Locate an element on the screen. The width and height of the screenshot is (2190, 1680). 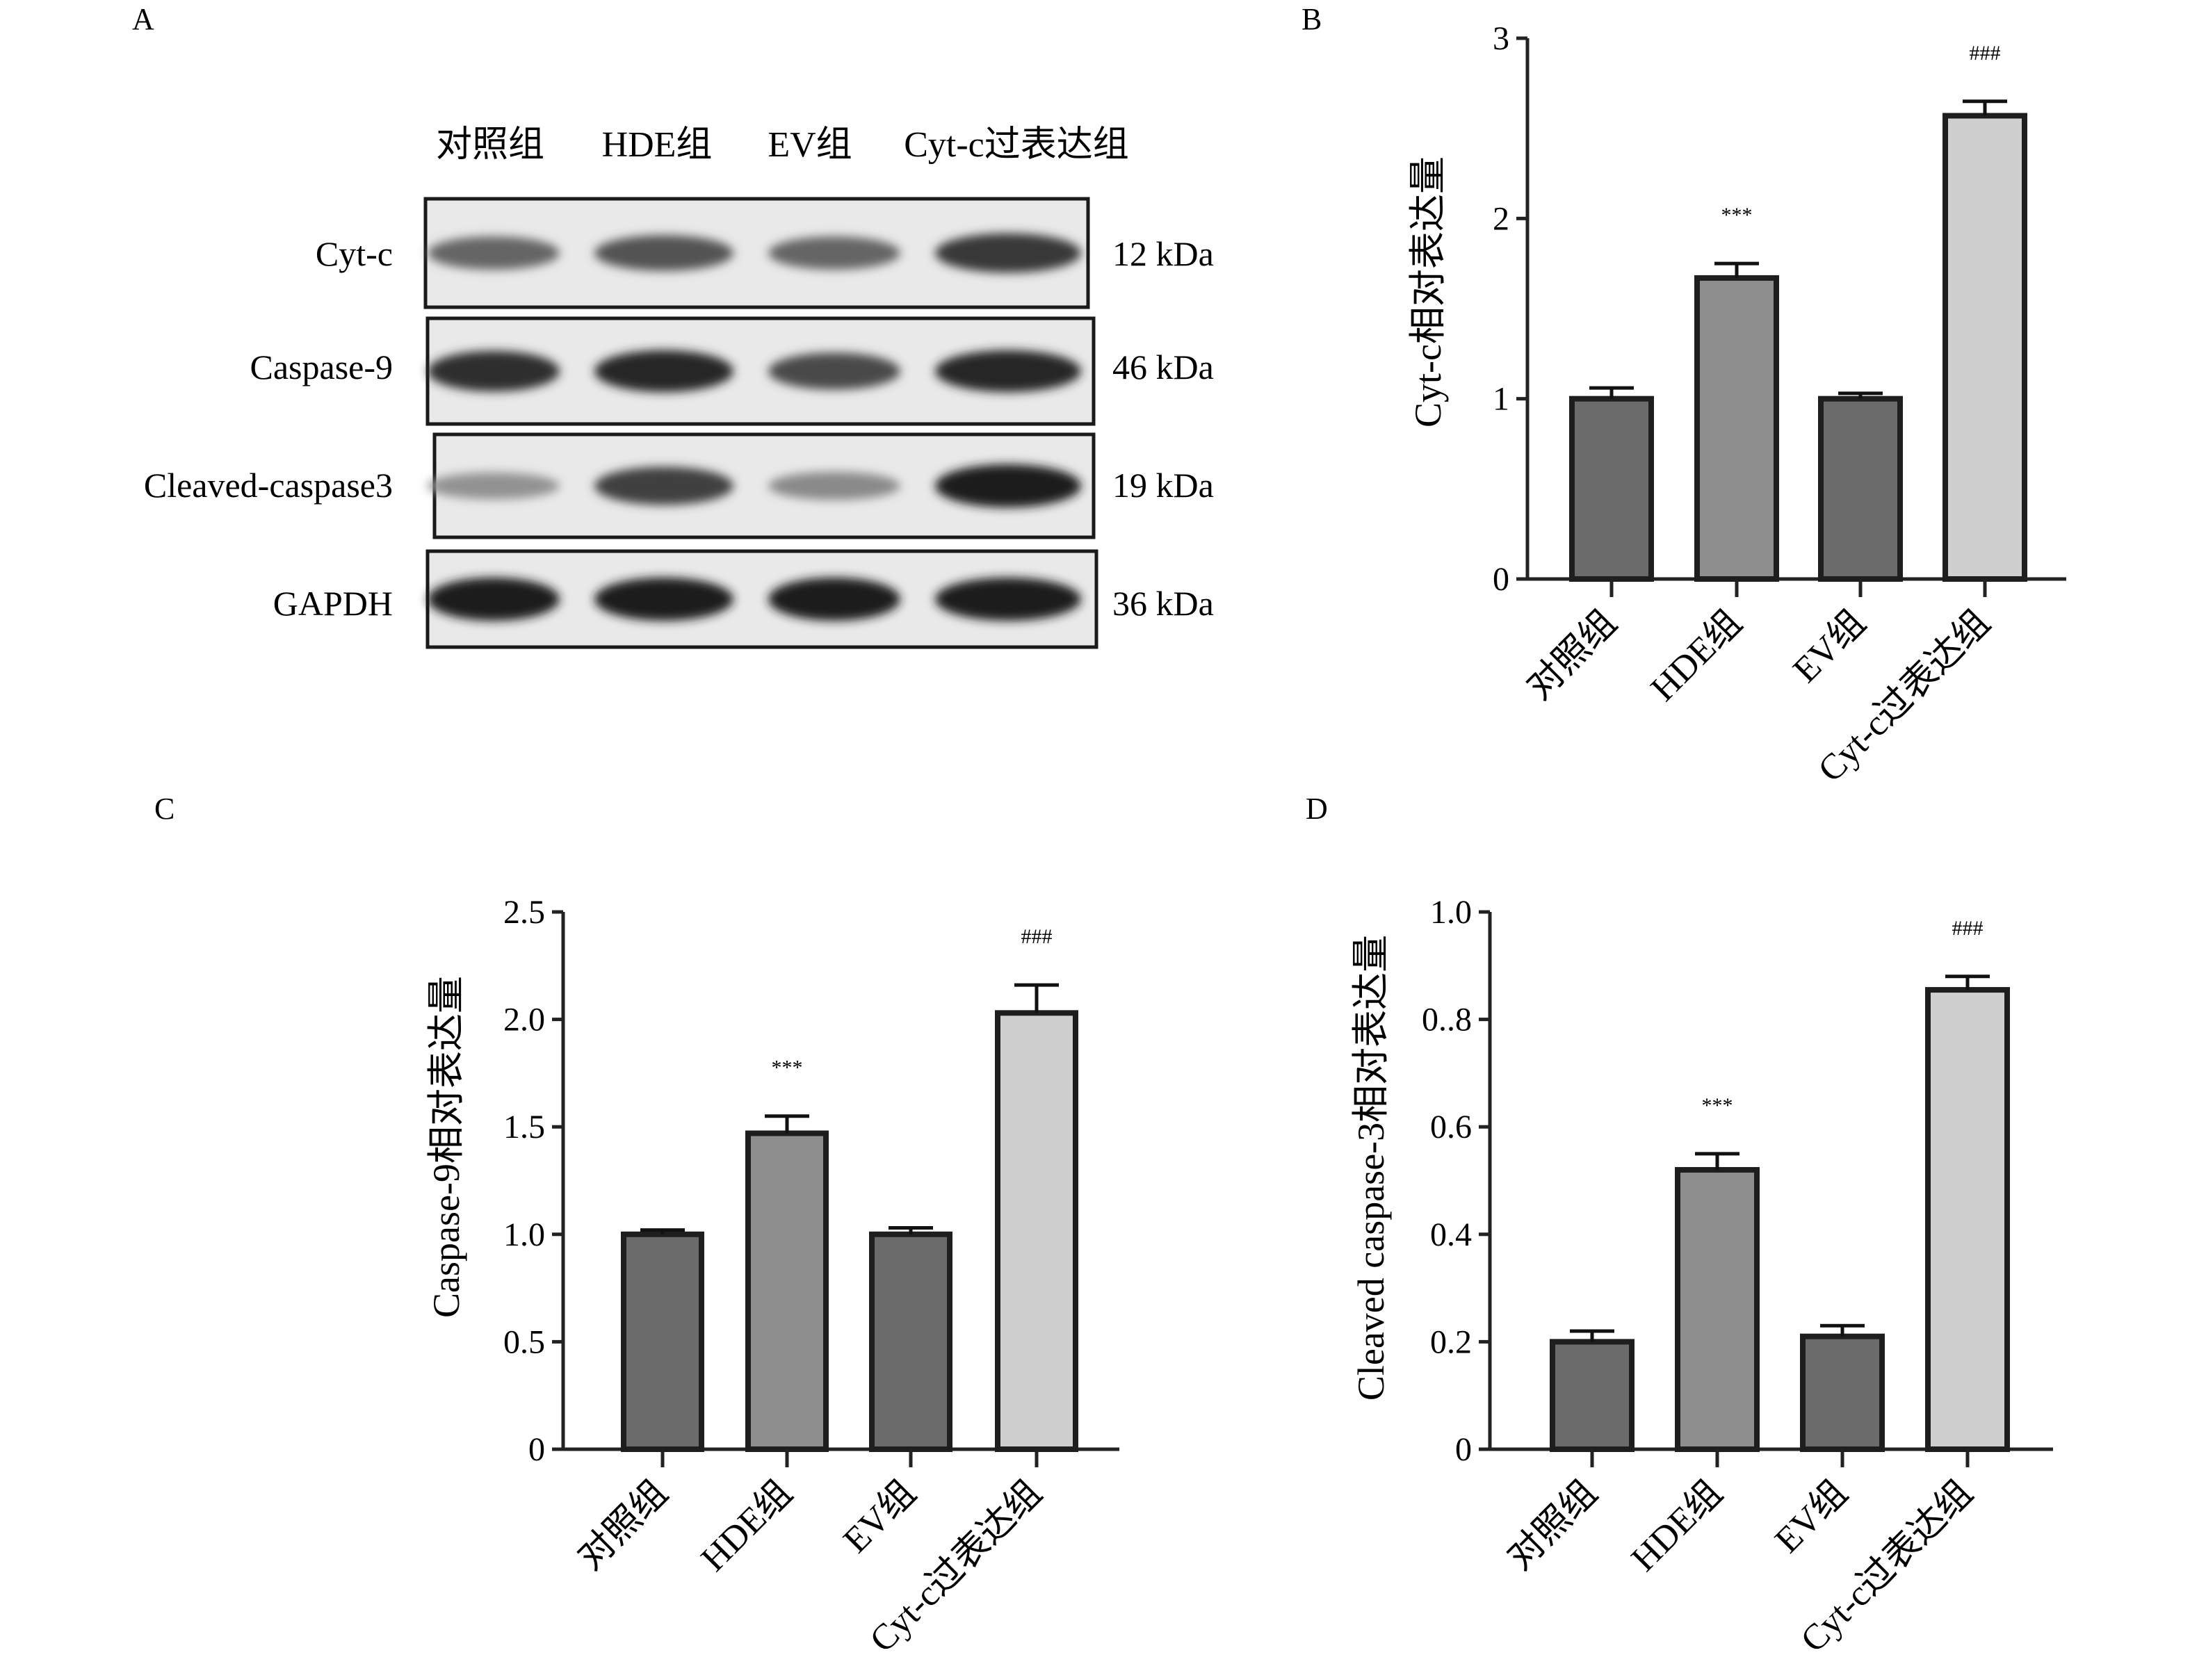
y-tick-label: 2.5 is located at coordinates (524, 913).